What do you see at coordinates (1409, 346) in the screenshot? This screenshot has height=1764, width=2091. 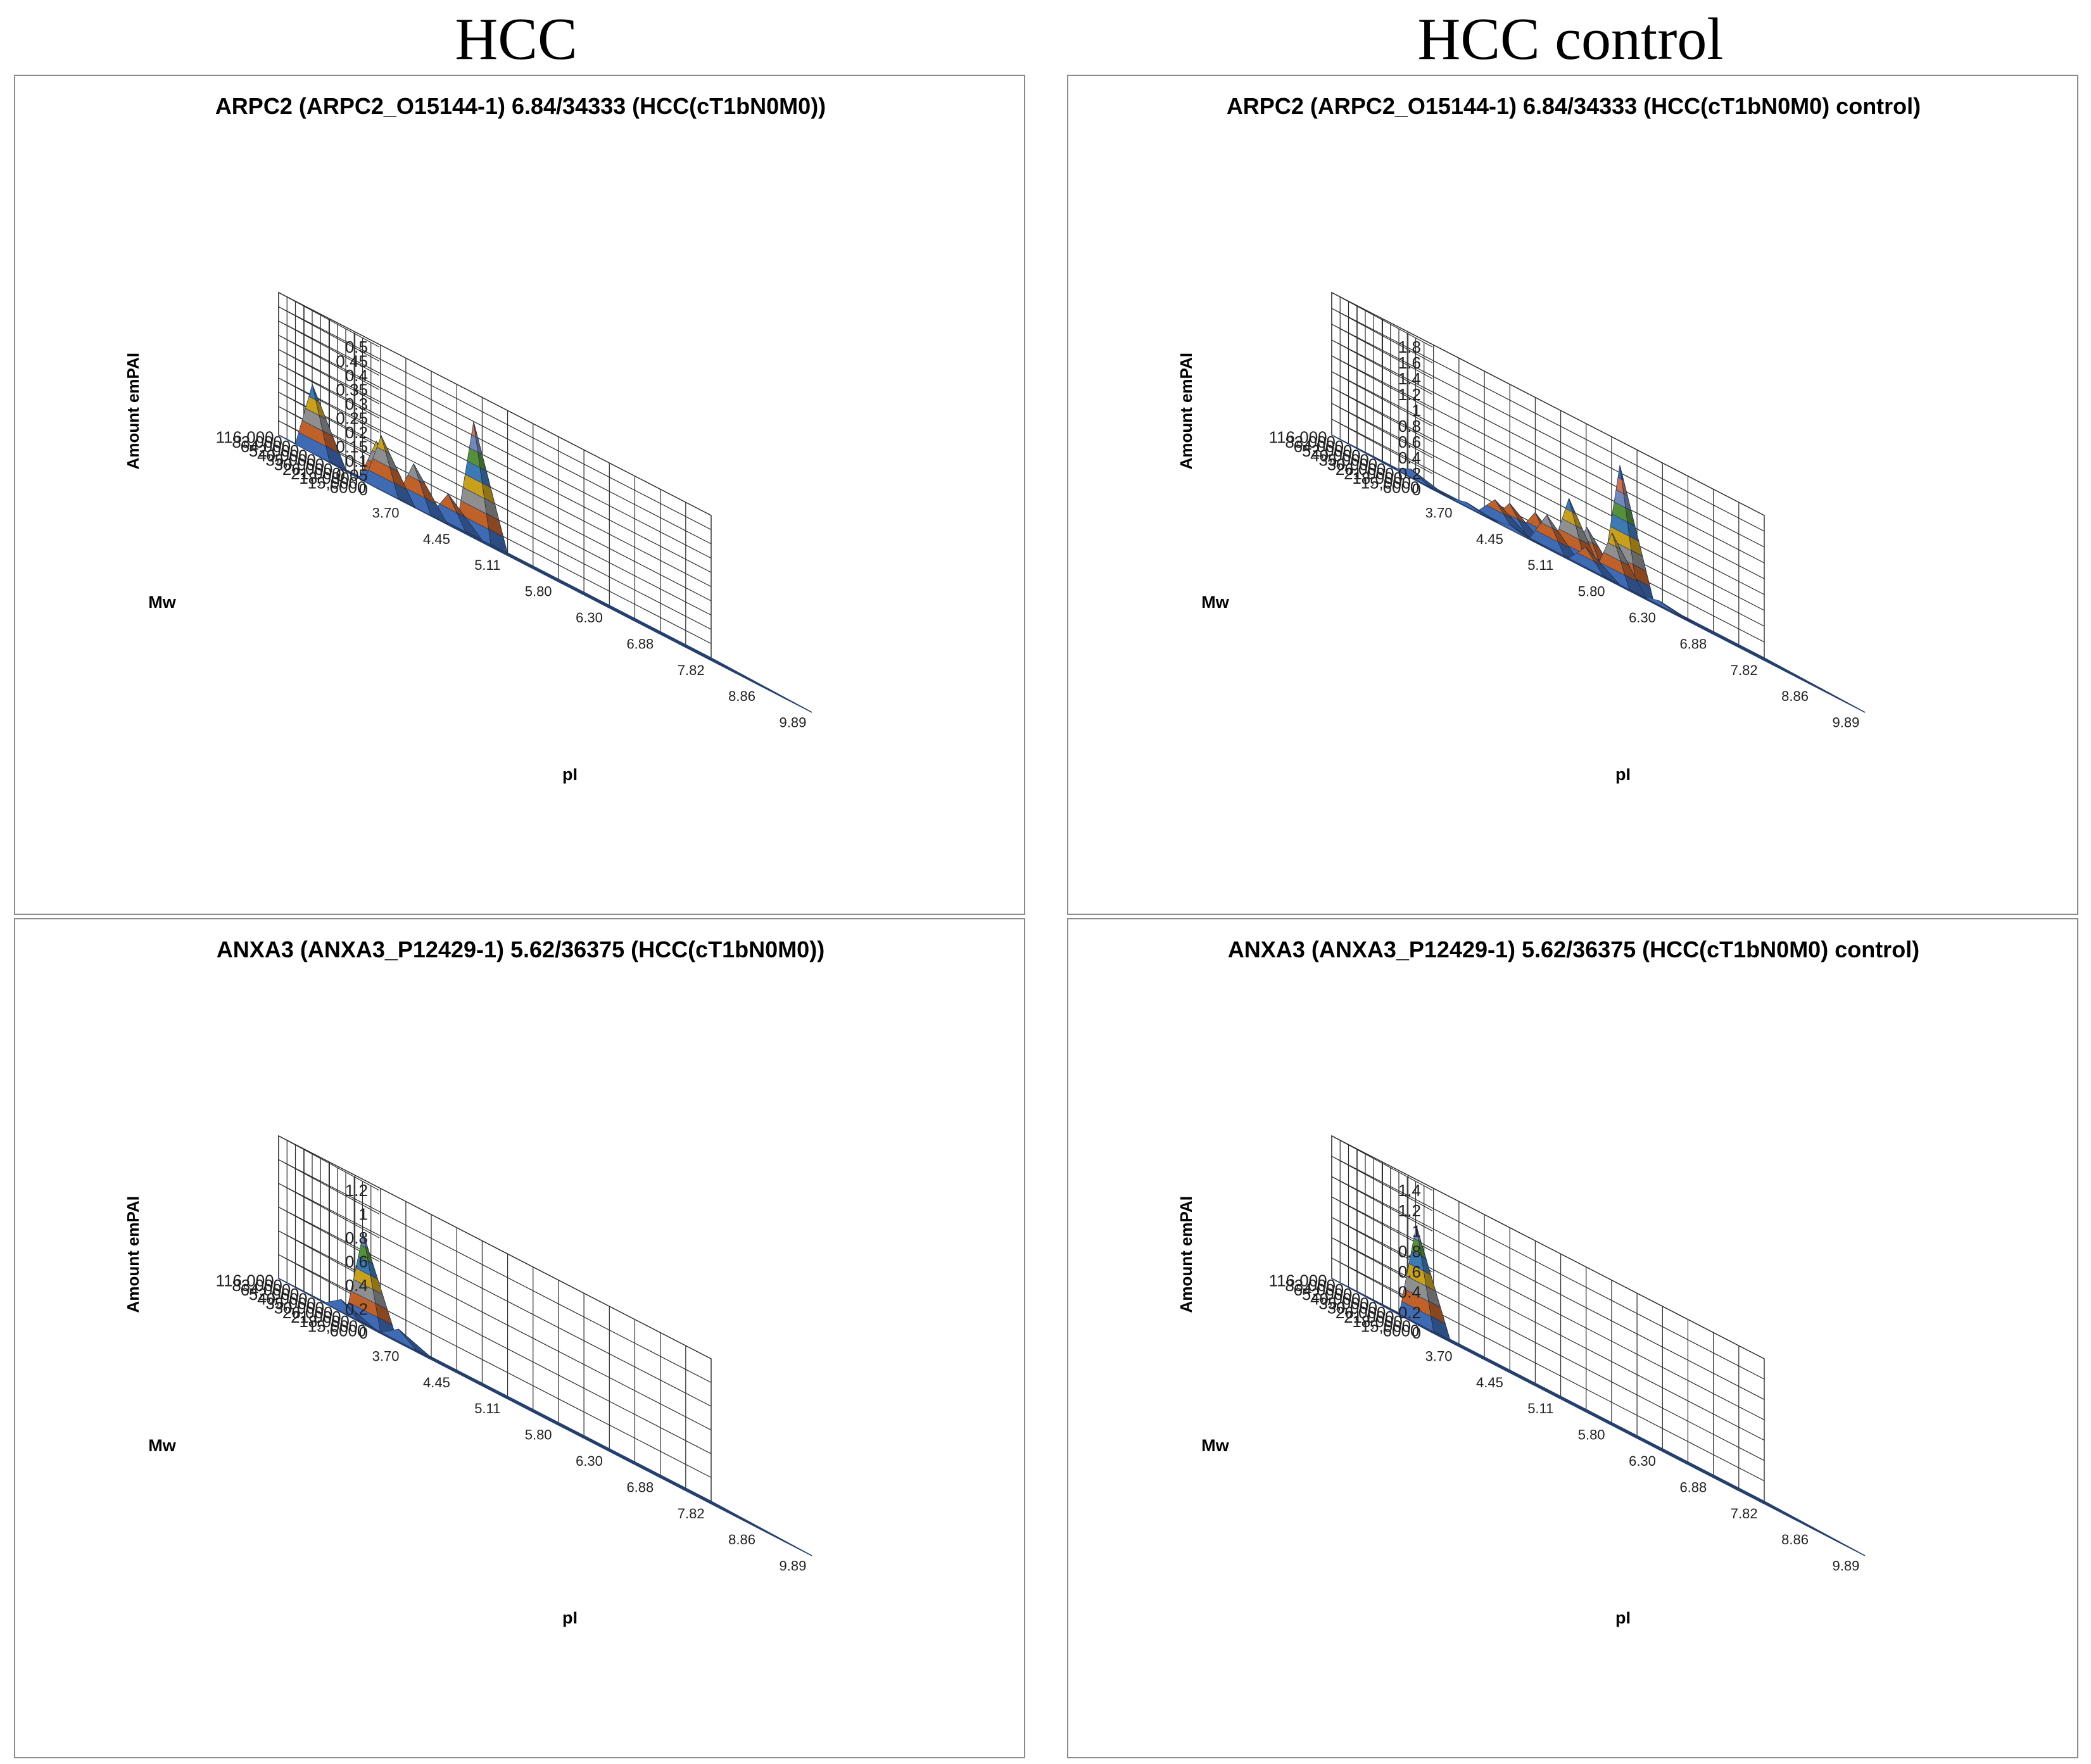 I see `y-tick-label: 1.8` at bounding box center [1409, 346].